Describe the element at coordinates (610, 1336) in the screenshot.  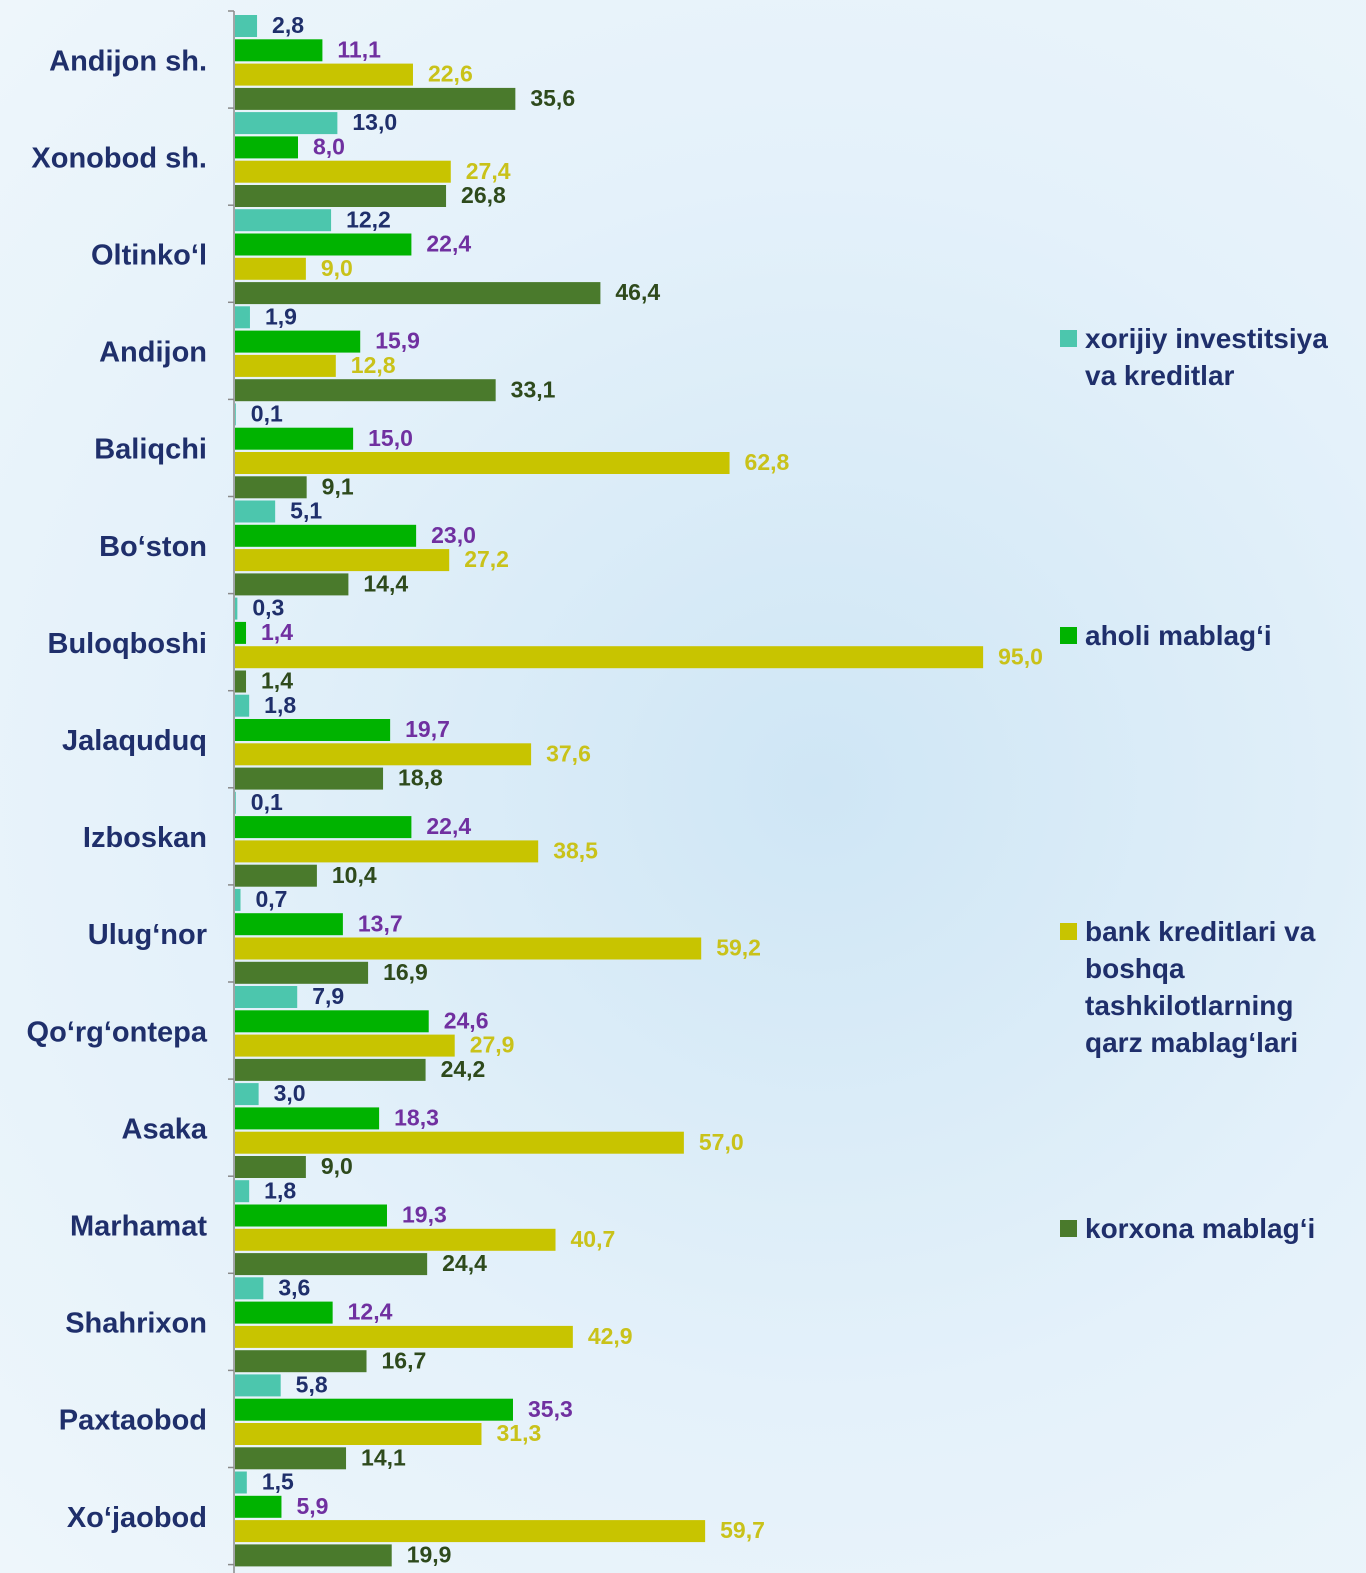
I see `value-label: 42,9` at that location.